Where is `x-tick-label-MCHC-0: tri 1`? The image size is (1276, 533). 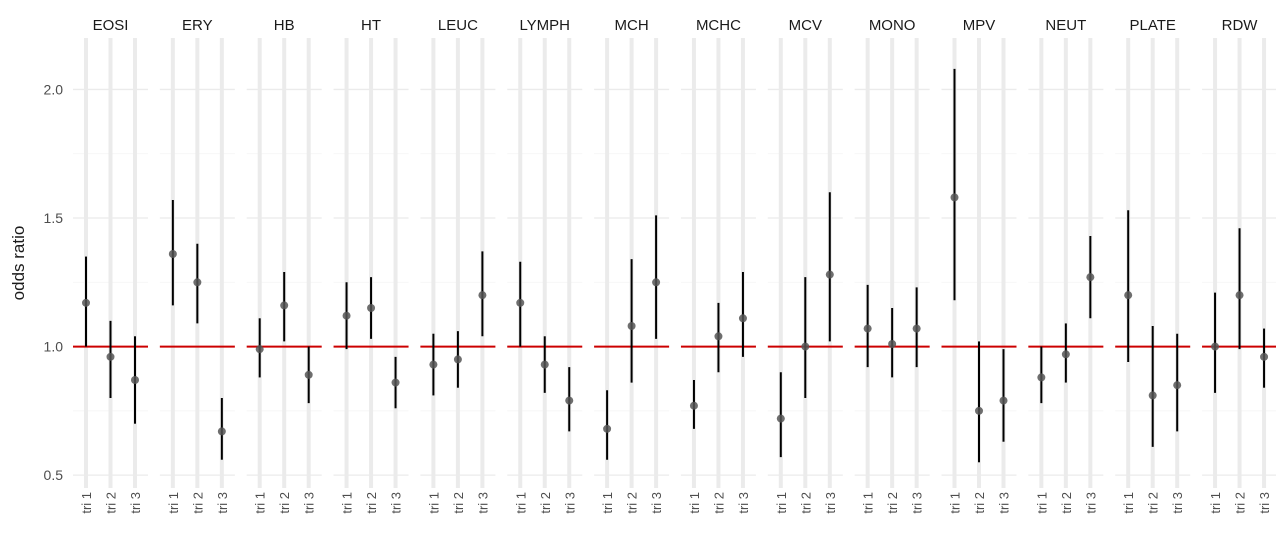
x-tick-label-MCHC-0: tri 1 is located at coordinates (694, 503).